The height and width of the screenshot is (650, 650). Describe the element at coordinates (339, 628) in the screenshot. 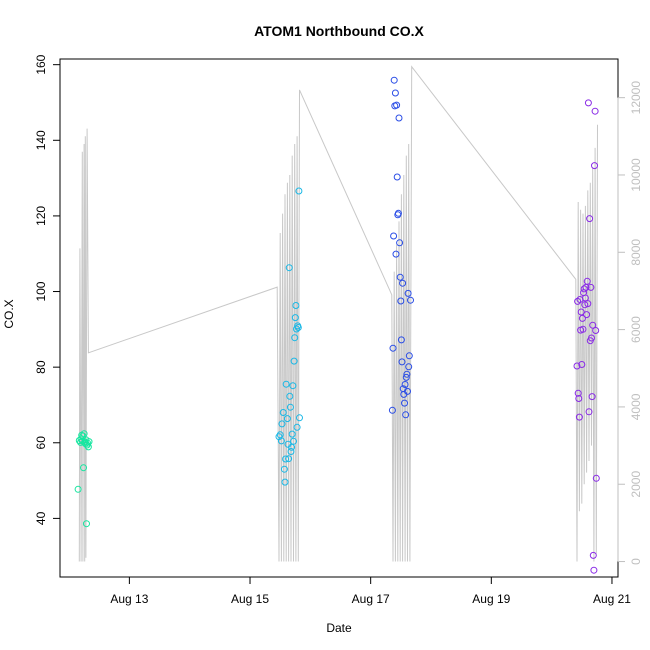

I see `x-axis-label: Date` at that location.